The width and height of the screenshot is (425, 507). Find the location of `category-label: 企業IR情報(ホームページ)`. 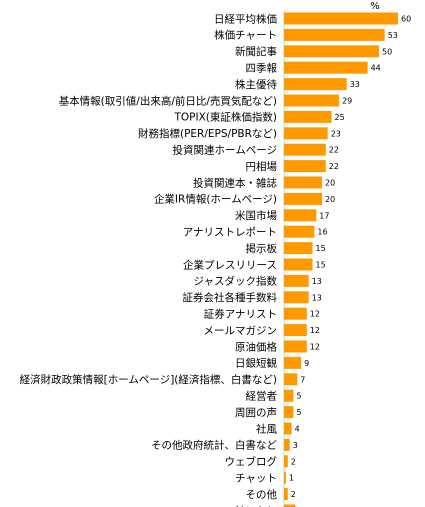

category-label: 企業IR情報(ホームページ) is located at coordinates (215, 199).